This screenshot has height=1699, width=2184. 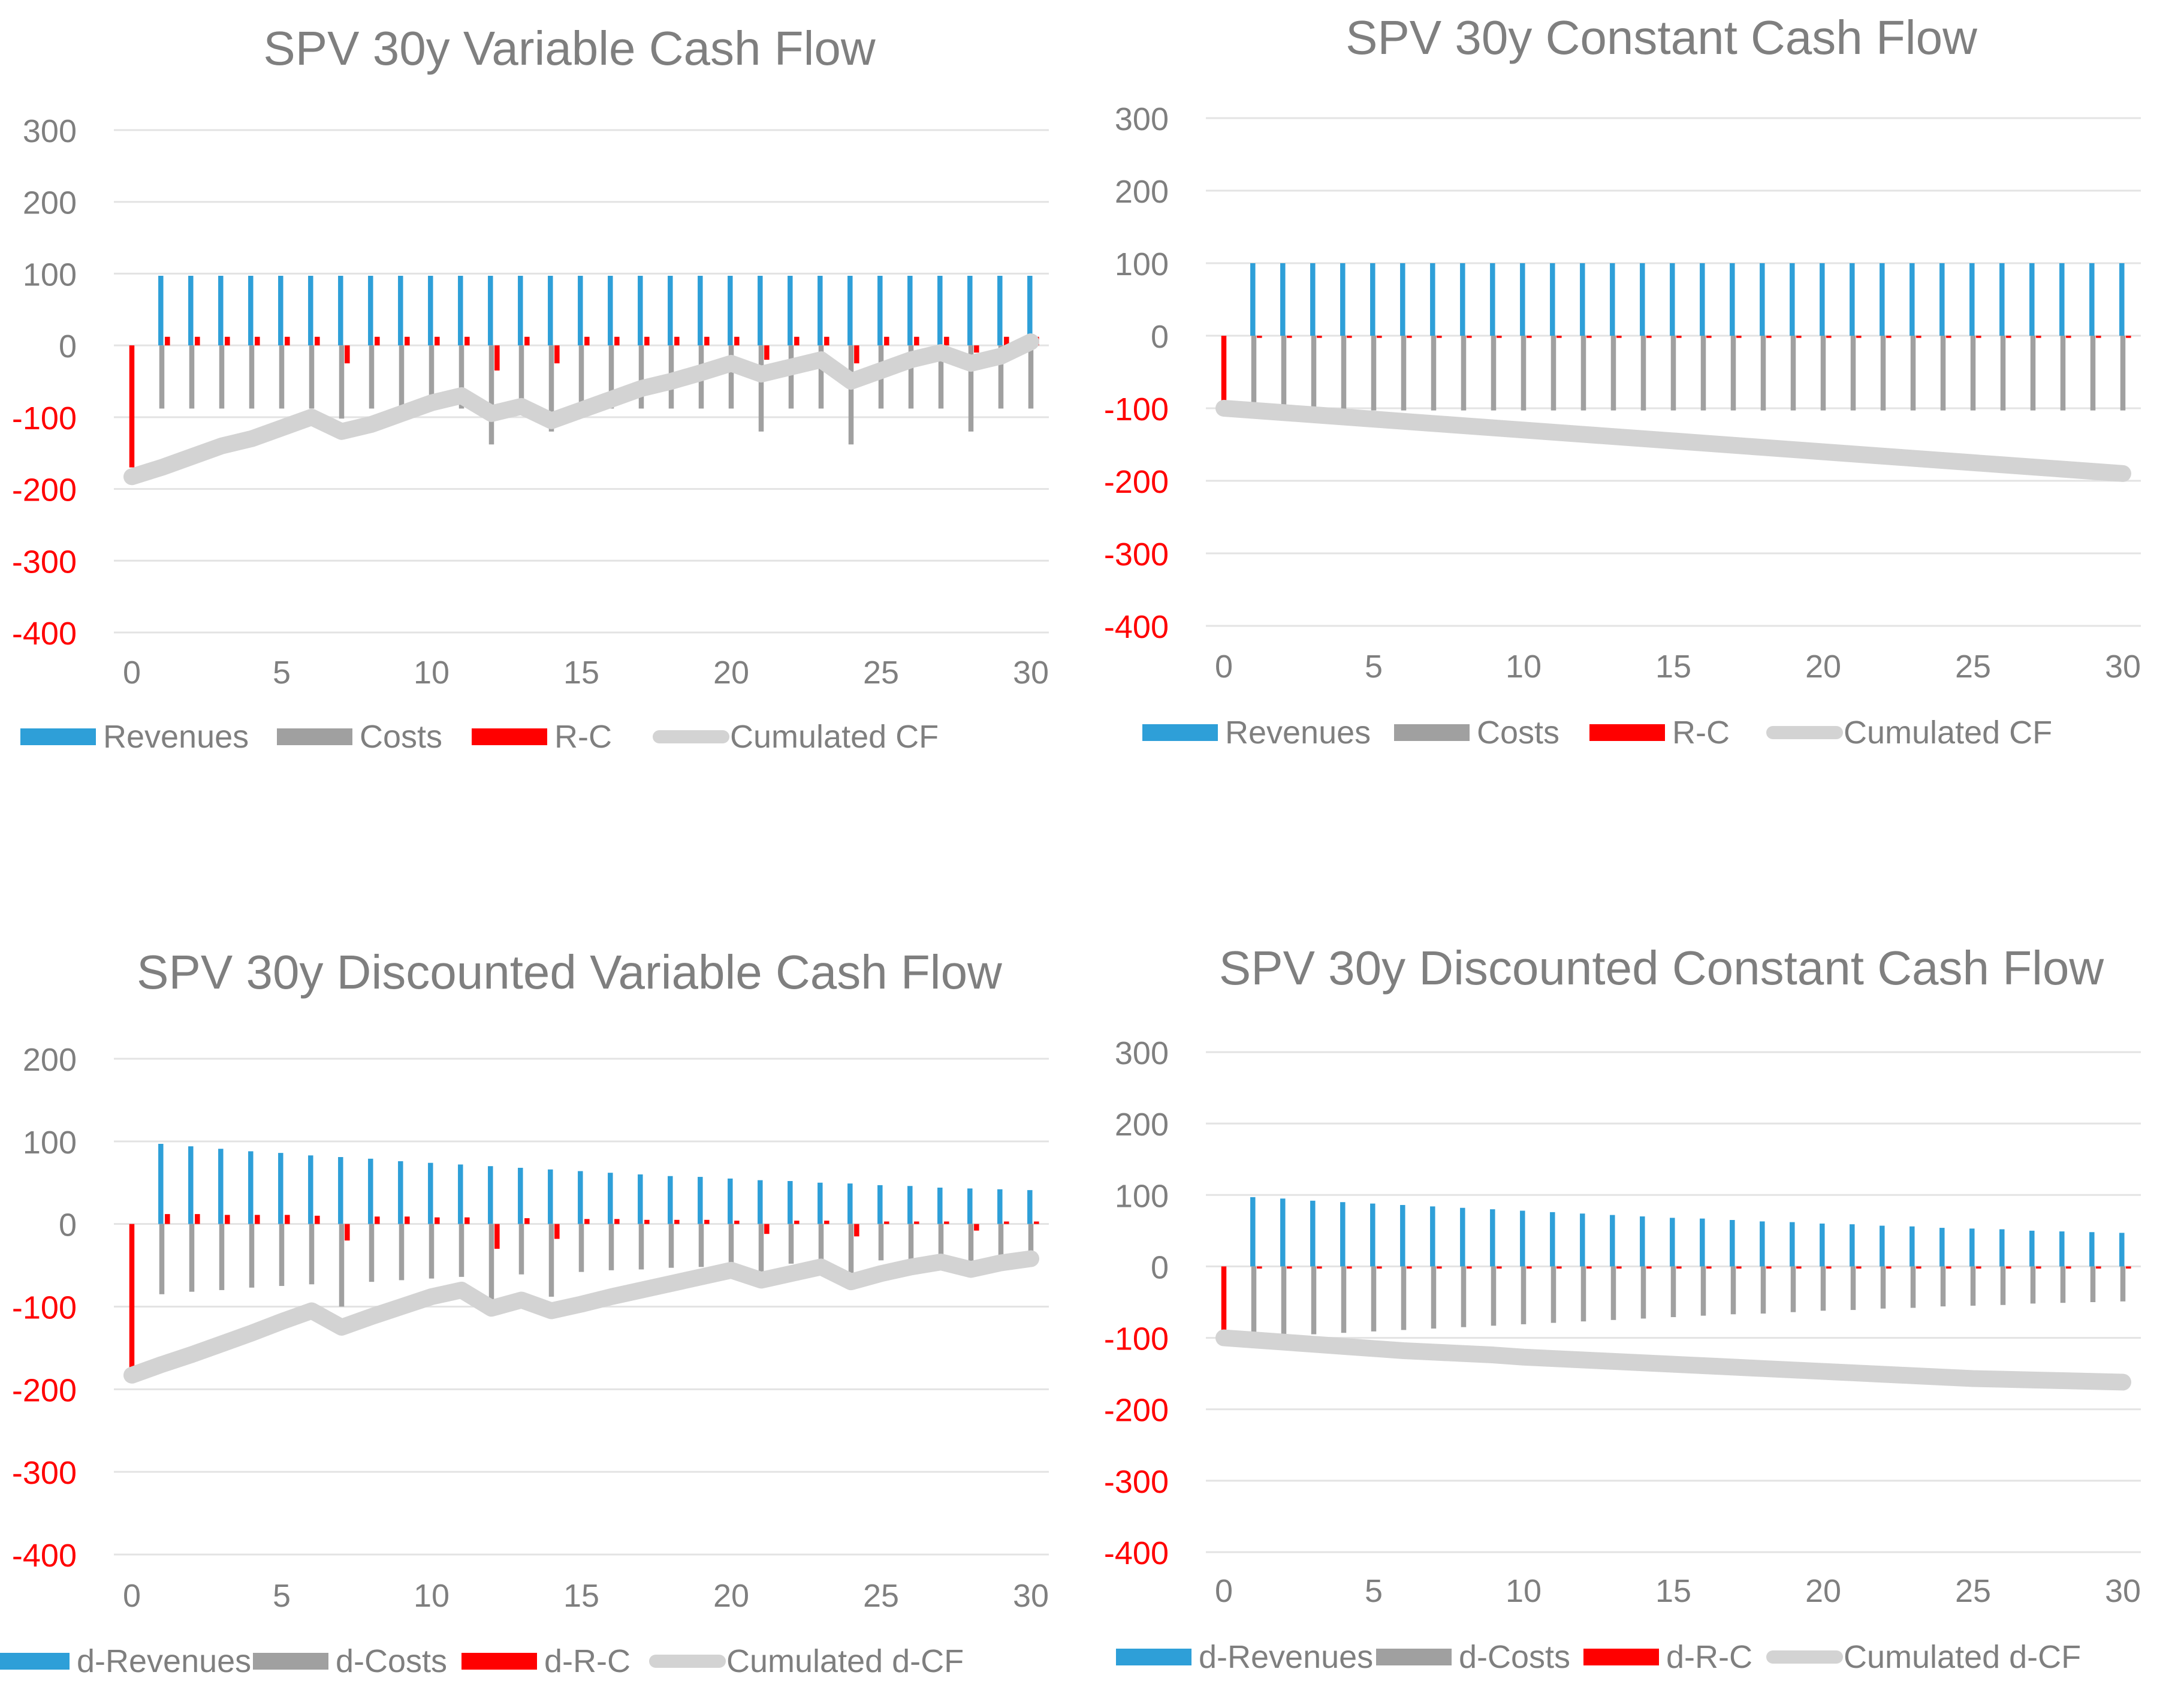 I want to click on x-tick-label: 30, so click(x=2123, y=667).